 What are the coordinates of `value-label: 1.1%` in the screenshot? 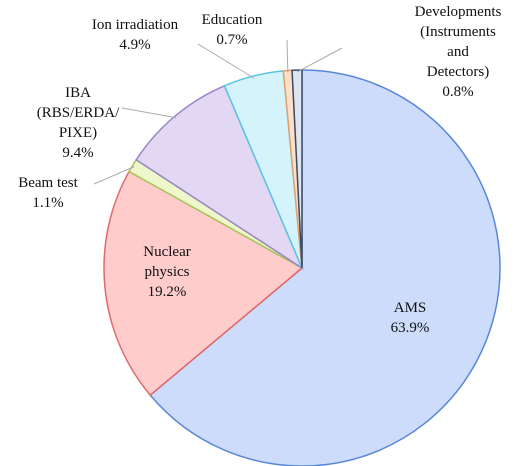 It's located at (48, 203).